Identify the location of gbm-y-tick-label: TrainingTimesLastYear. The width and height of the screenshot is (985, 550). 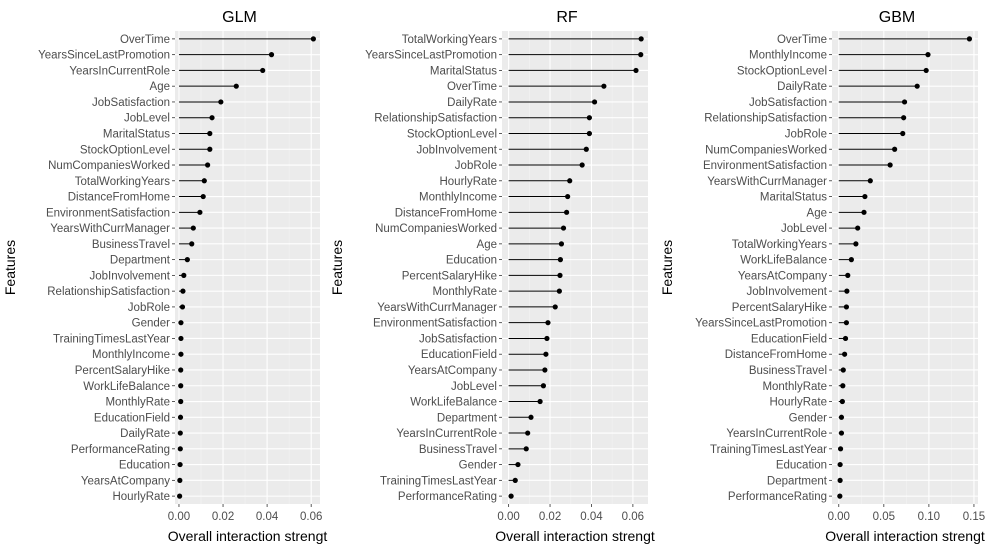
(768, 450).